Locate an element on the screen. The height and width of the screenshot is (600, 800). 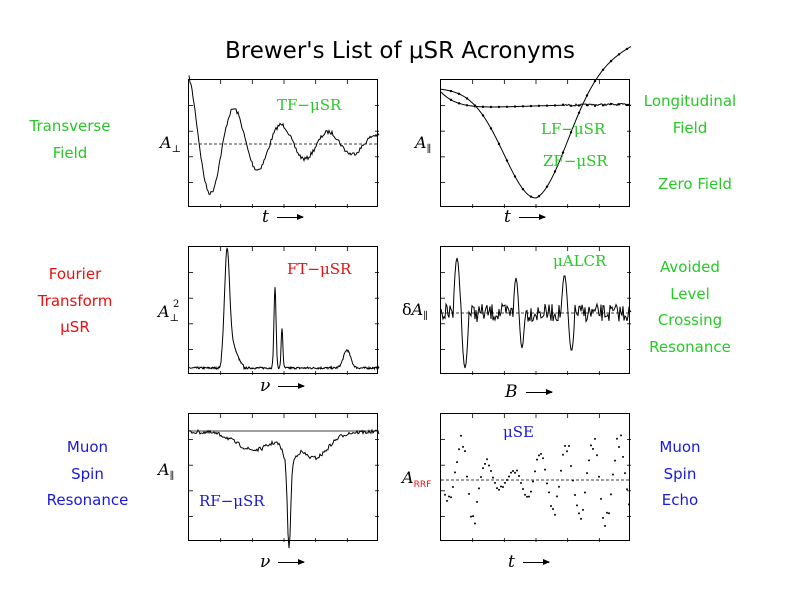
label-line: Echo is located at coordinates (680, 500).